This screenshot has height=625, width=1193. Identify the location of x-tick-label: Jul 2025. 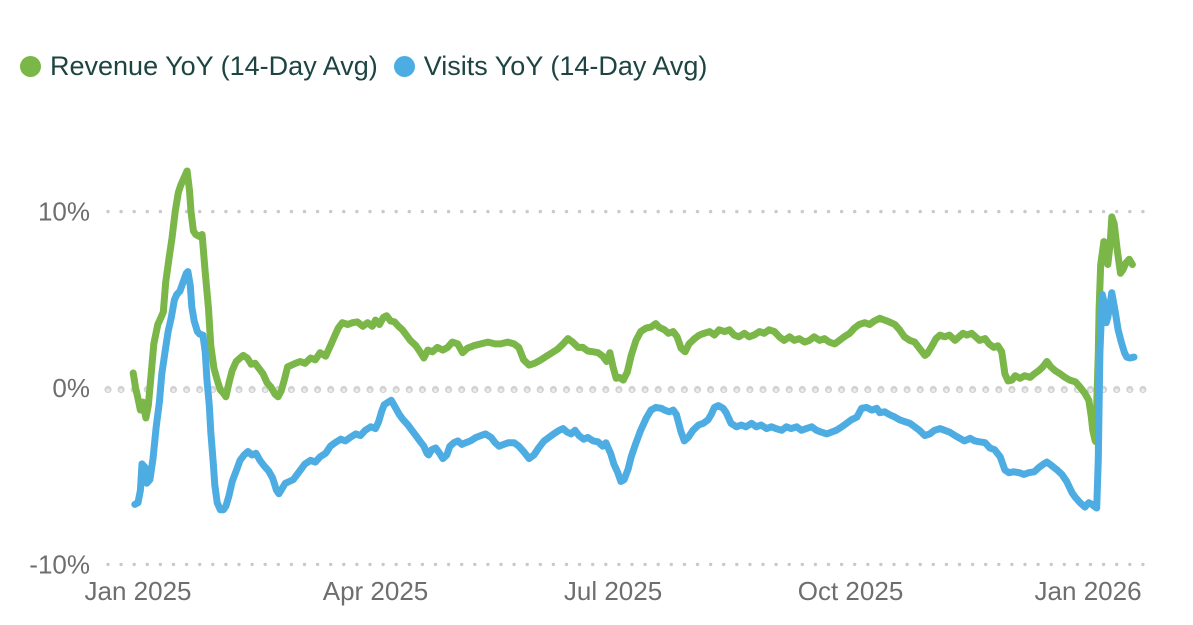
(613, 591).